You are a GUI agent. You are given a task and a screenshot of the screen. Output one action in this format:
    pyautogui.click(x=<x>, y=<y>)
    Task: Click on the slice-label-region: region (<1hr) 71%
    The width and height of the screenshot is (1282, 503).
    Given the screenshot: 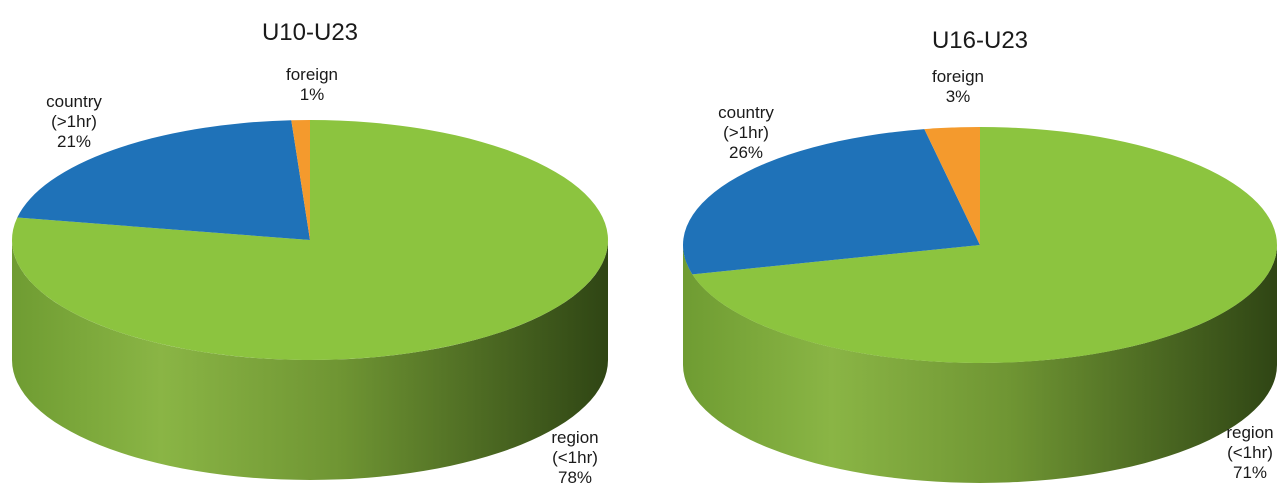 What is the action you would take?
    pyautogui.click(x=1249, y=452)
    